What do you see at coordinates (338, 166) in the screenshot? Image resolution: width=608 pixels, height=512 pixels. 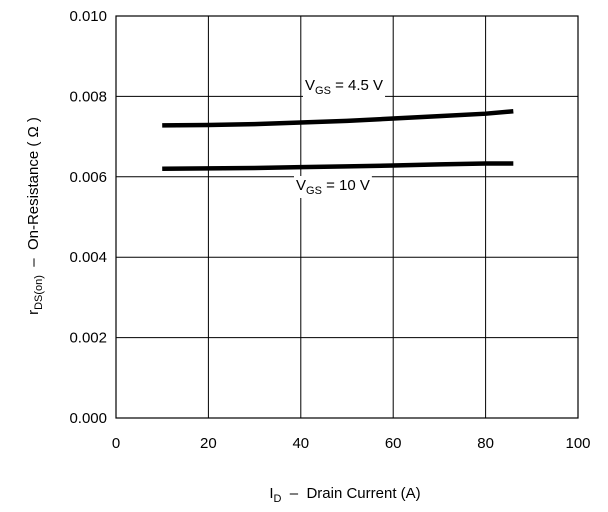 I see `series-vgs-10v-line` at bounding box center [338, 166].